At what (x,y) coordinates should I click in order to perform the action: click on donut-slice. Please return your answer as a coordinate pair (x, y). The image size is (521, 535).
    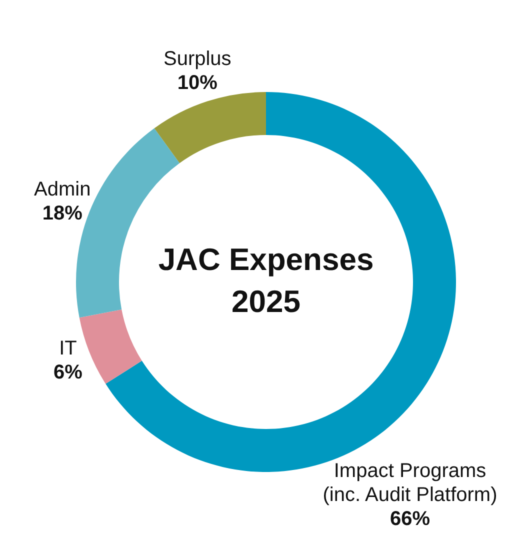
    Looking at the image, I should click on (210, 128).